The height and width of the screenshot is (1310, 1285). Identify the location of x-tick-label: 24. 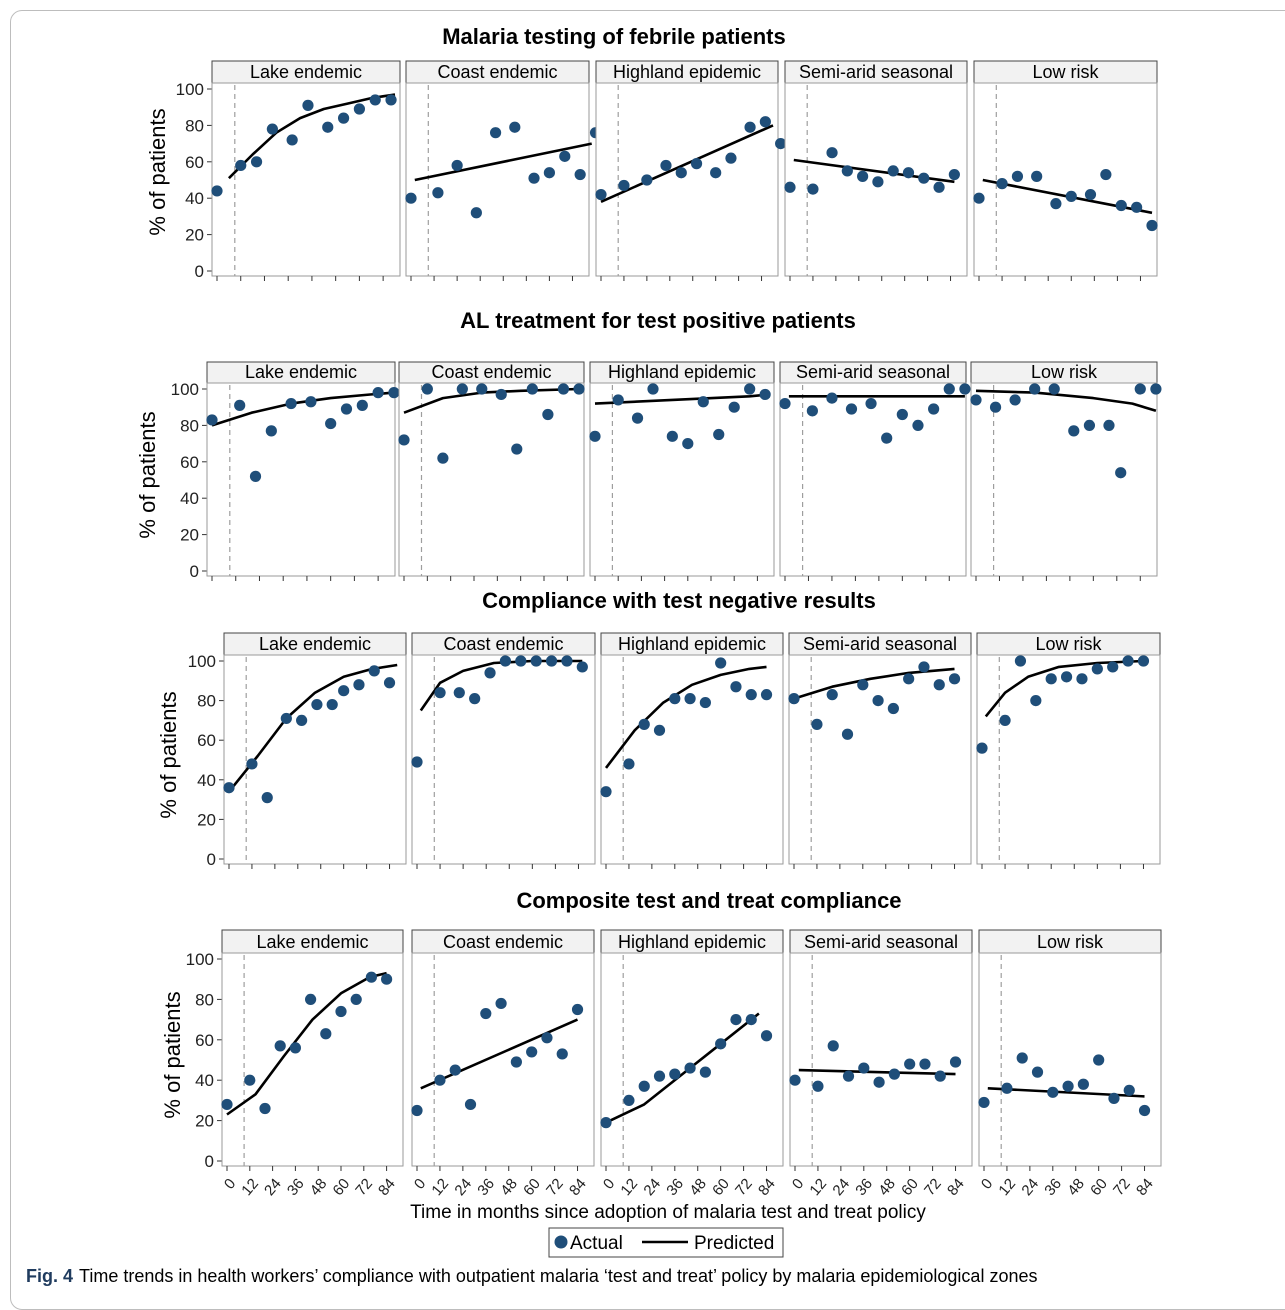
(273, 1187).